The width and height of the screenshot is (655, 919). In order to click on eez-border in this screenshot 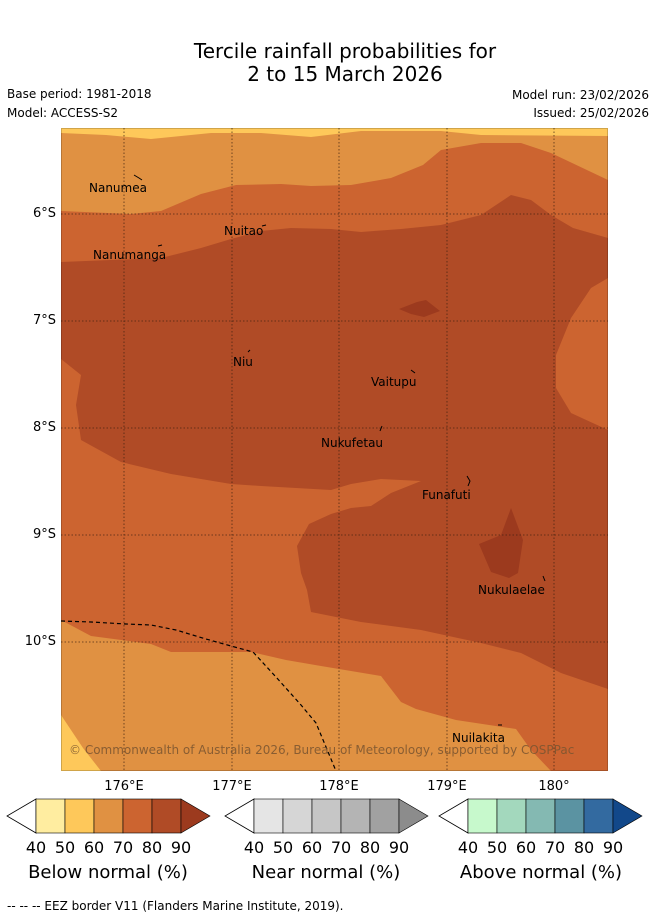, I will do `click(199, 695)`.